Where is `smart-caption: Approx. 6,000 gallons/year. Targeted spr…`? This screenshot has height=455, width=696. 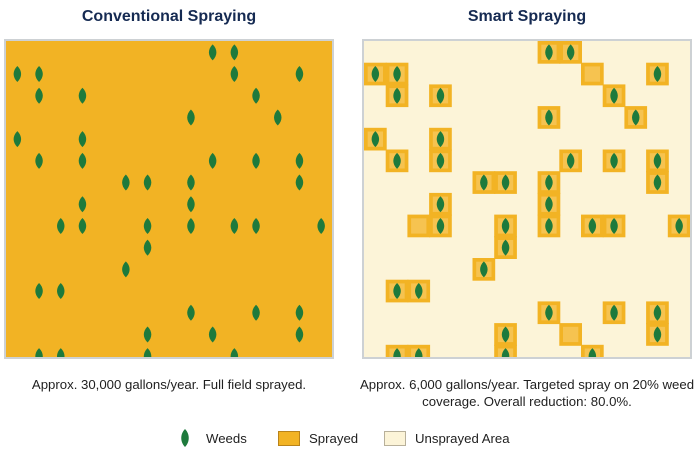 smart-caption: Approx. 6,000 gallons/year. Targeted spr… is located at coordinates (527, 393).